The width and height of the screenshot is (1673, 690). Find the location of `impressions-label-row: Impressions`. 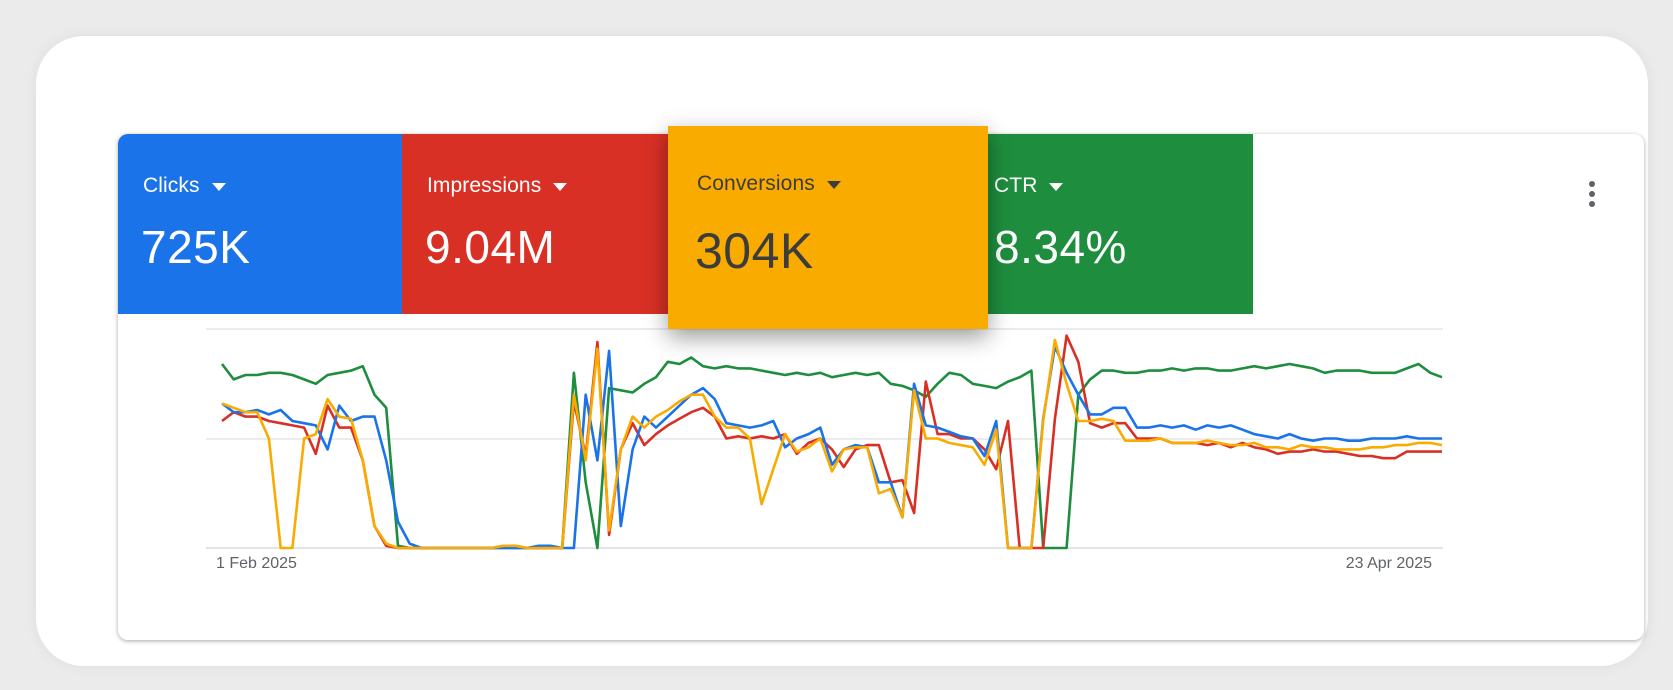

impressions-label-row: Impressions is located at coordinates (497, 186).